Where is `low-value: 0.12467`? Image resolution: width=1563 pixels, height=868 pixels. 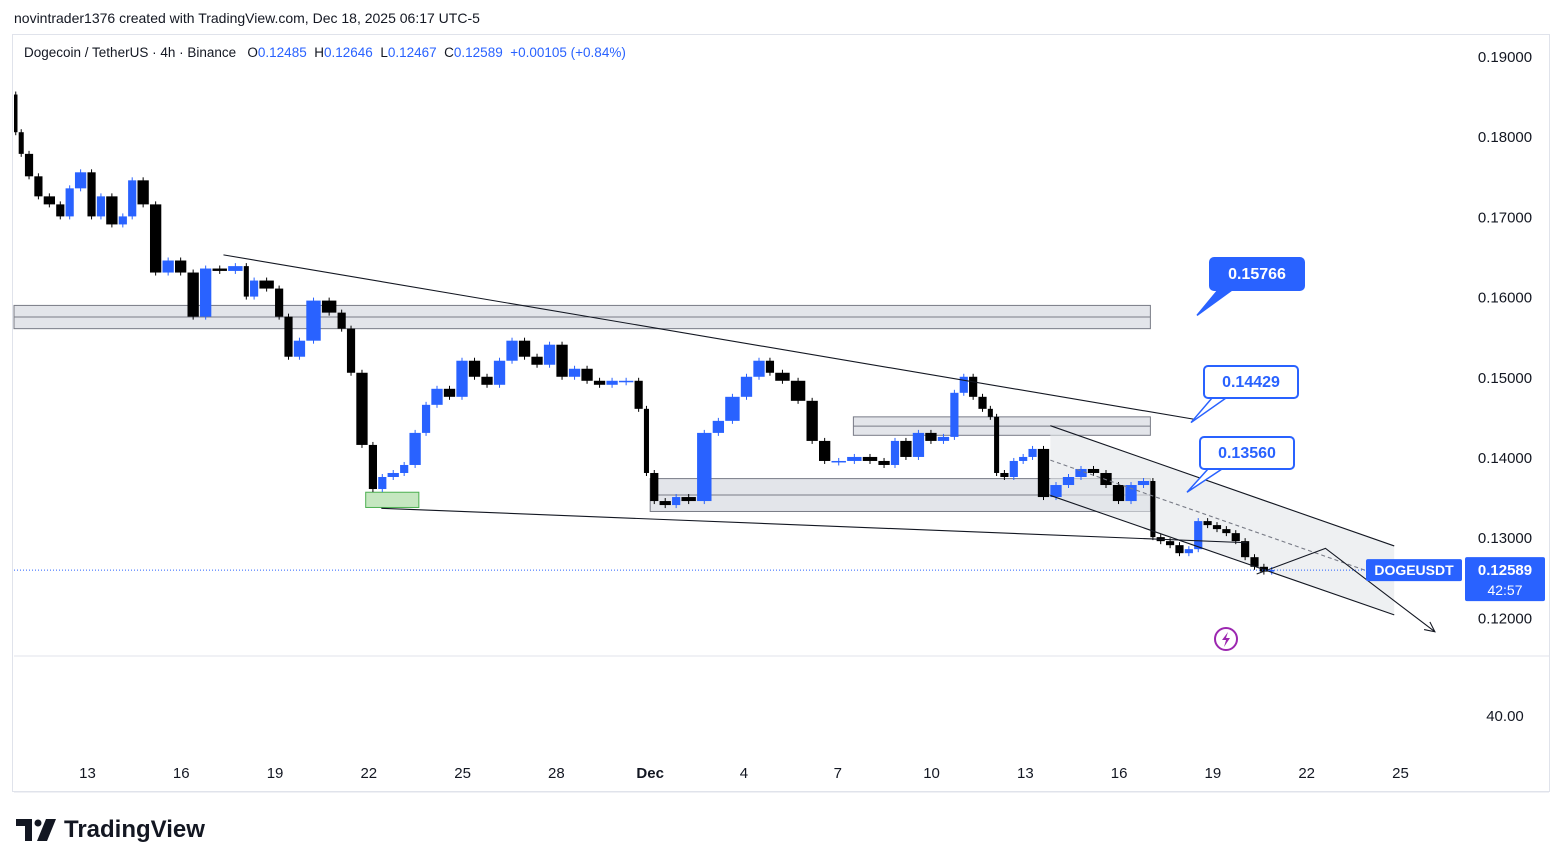
low-value: 0.12467 is located at coordinates (412, 52).